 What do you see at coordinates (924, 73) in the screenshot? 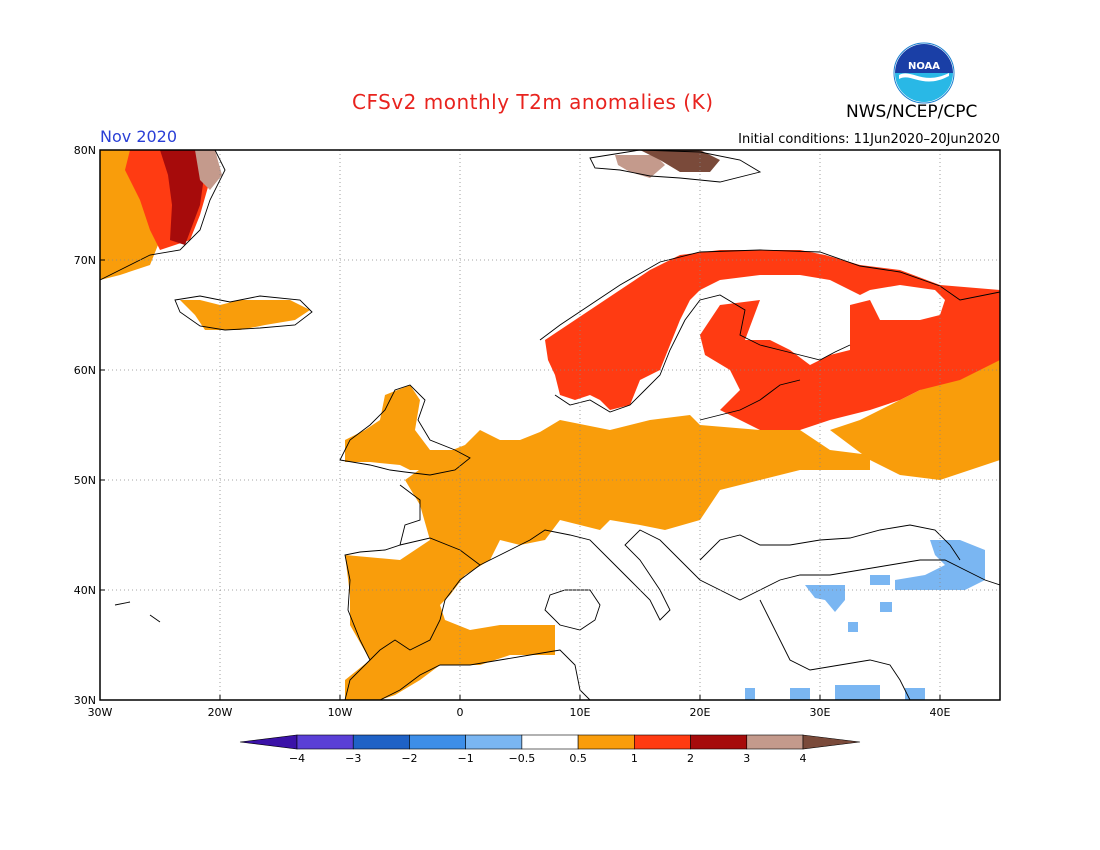
I see `noaa-logo-icon: NOAA` at bounding box center [924, 73].